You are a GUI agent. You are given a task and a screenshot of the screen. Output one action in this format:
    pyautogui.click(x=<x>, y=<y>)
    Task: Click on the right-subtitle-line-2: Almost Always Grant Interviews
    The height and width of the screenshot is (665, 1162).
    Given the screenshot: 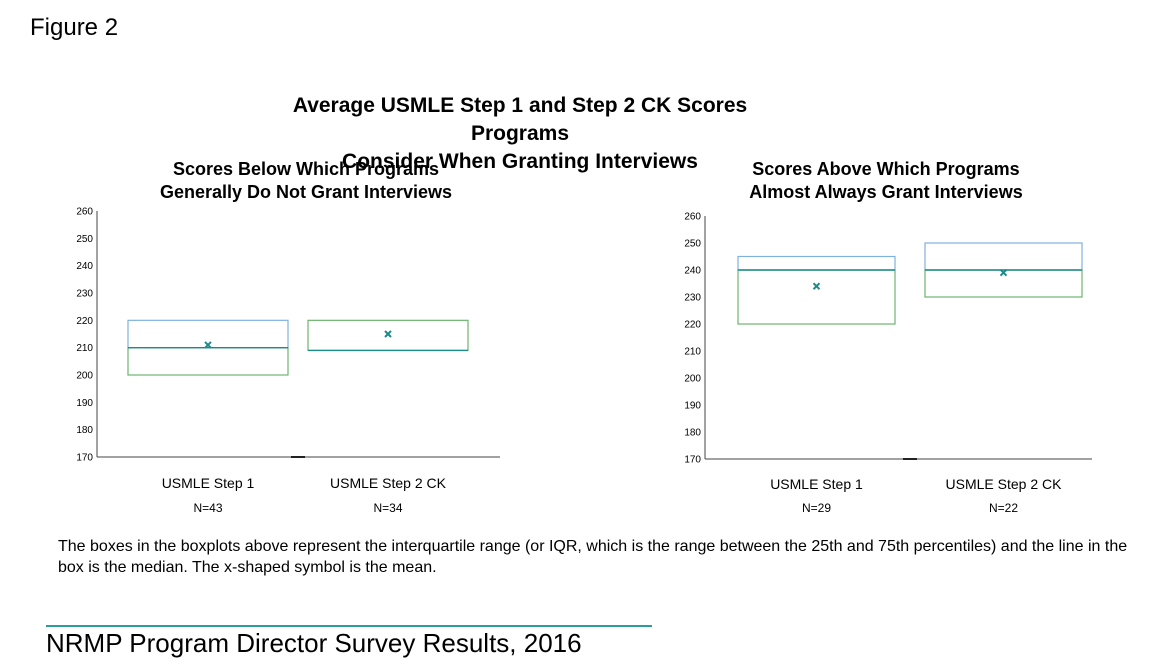 What is the action you would take?
    pyautogui.click(x=886, y=192)
    